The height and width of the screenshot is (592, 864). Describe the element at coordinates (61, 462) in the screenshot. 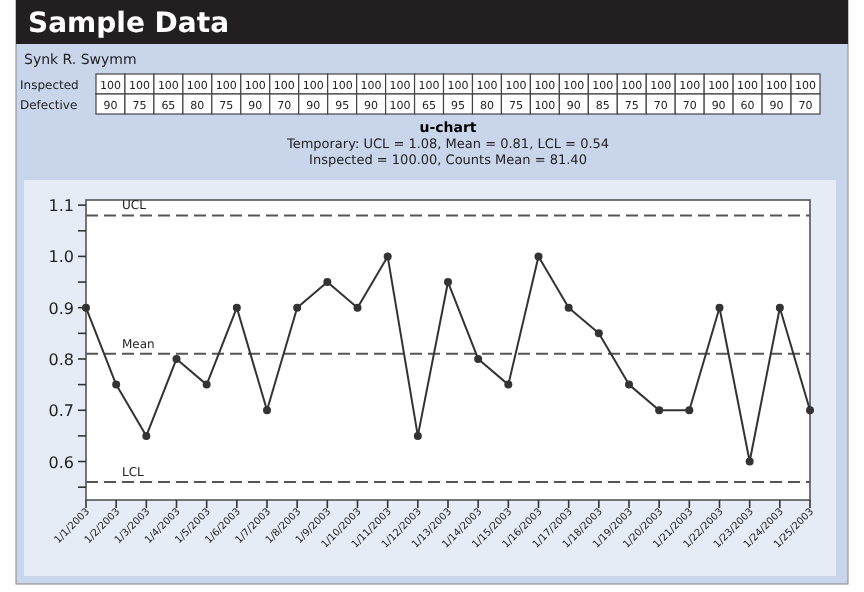

I see `y-tick-label: 0.6` at that location.